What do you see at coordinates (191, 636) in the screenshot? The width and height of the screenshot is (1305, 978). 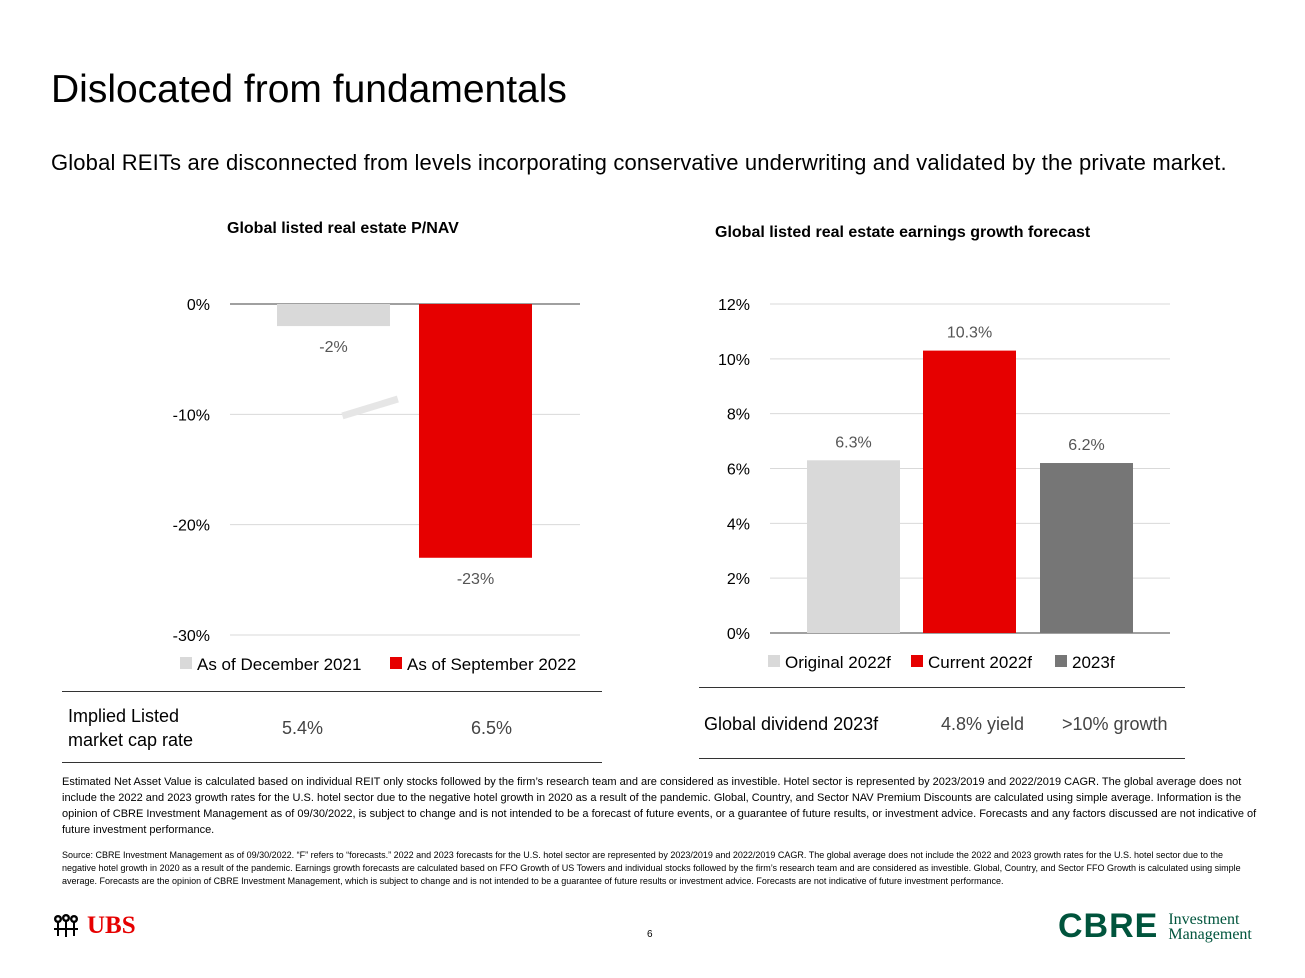 I see `y-tick-label: -30%` at bounding box center [191, 636].